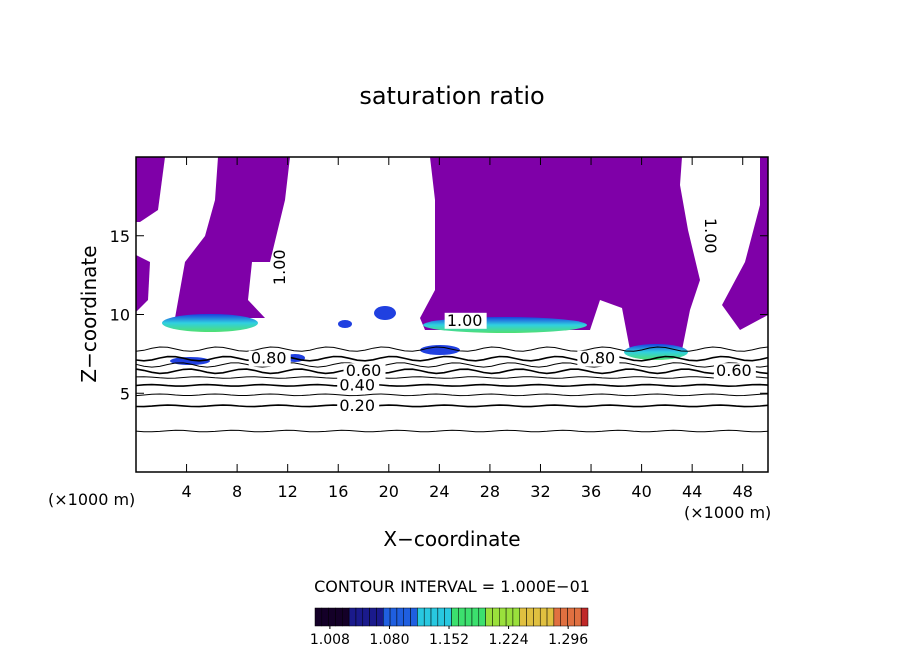  I want to click on y-axis-label: Z−coordinate, so click(89, 313).